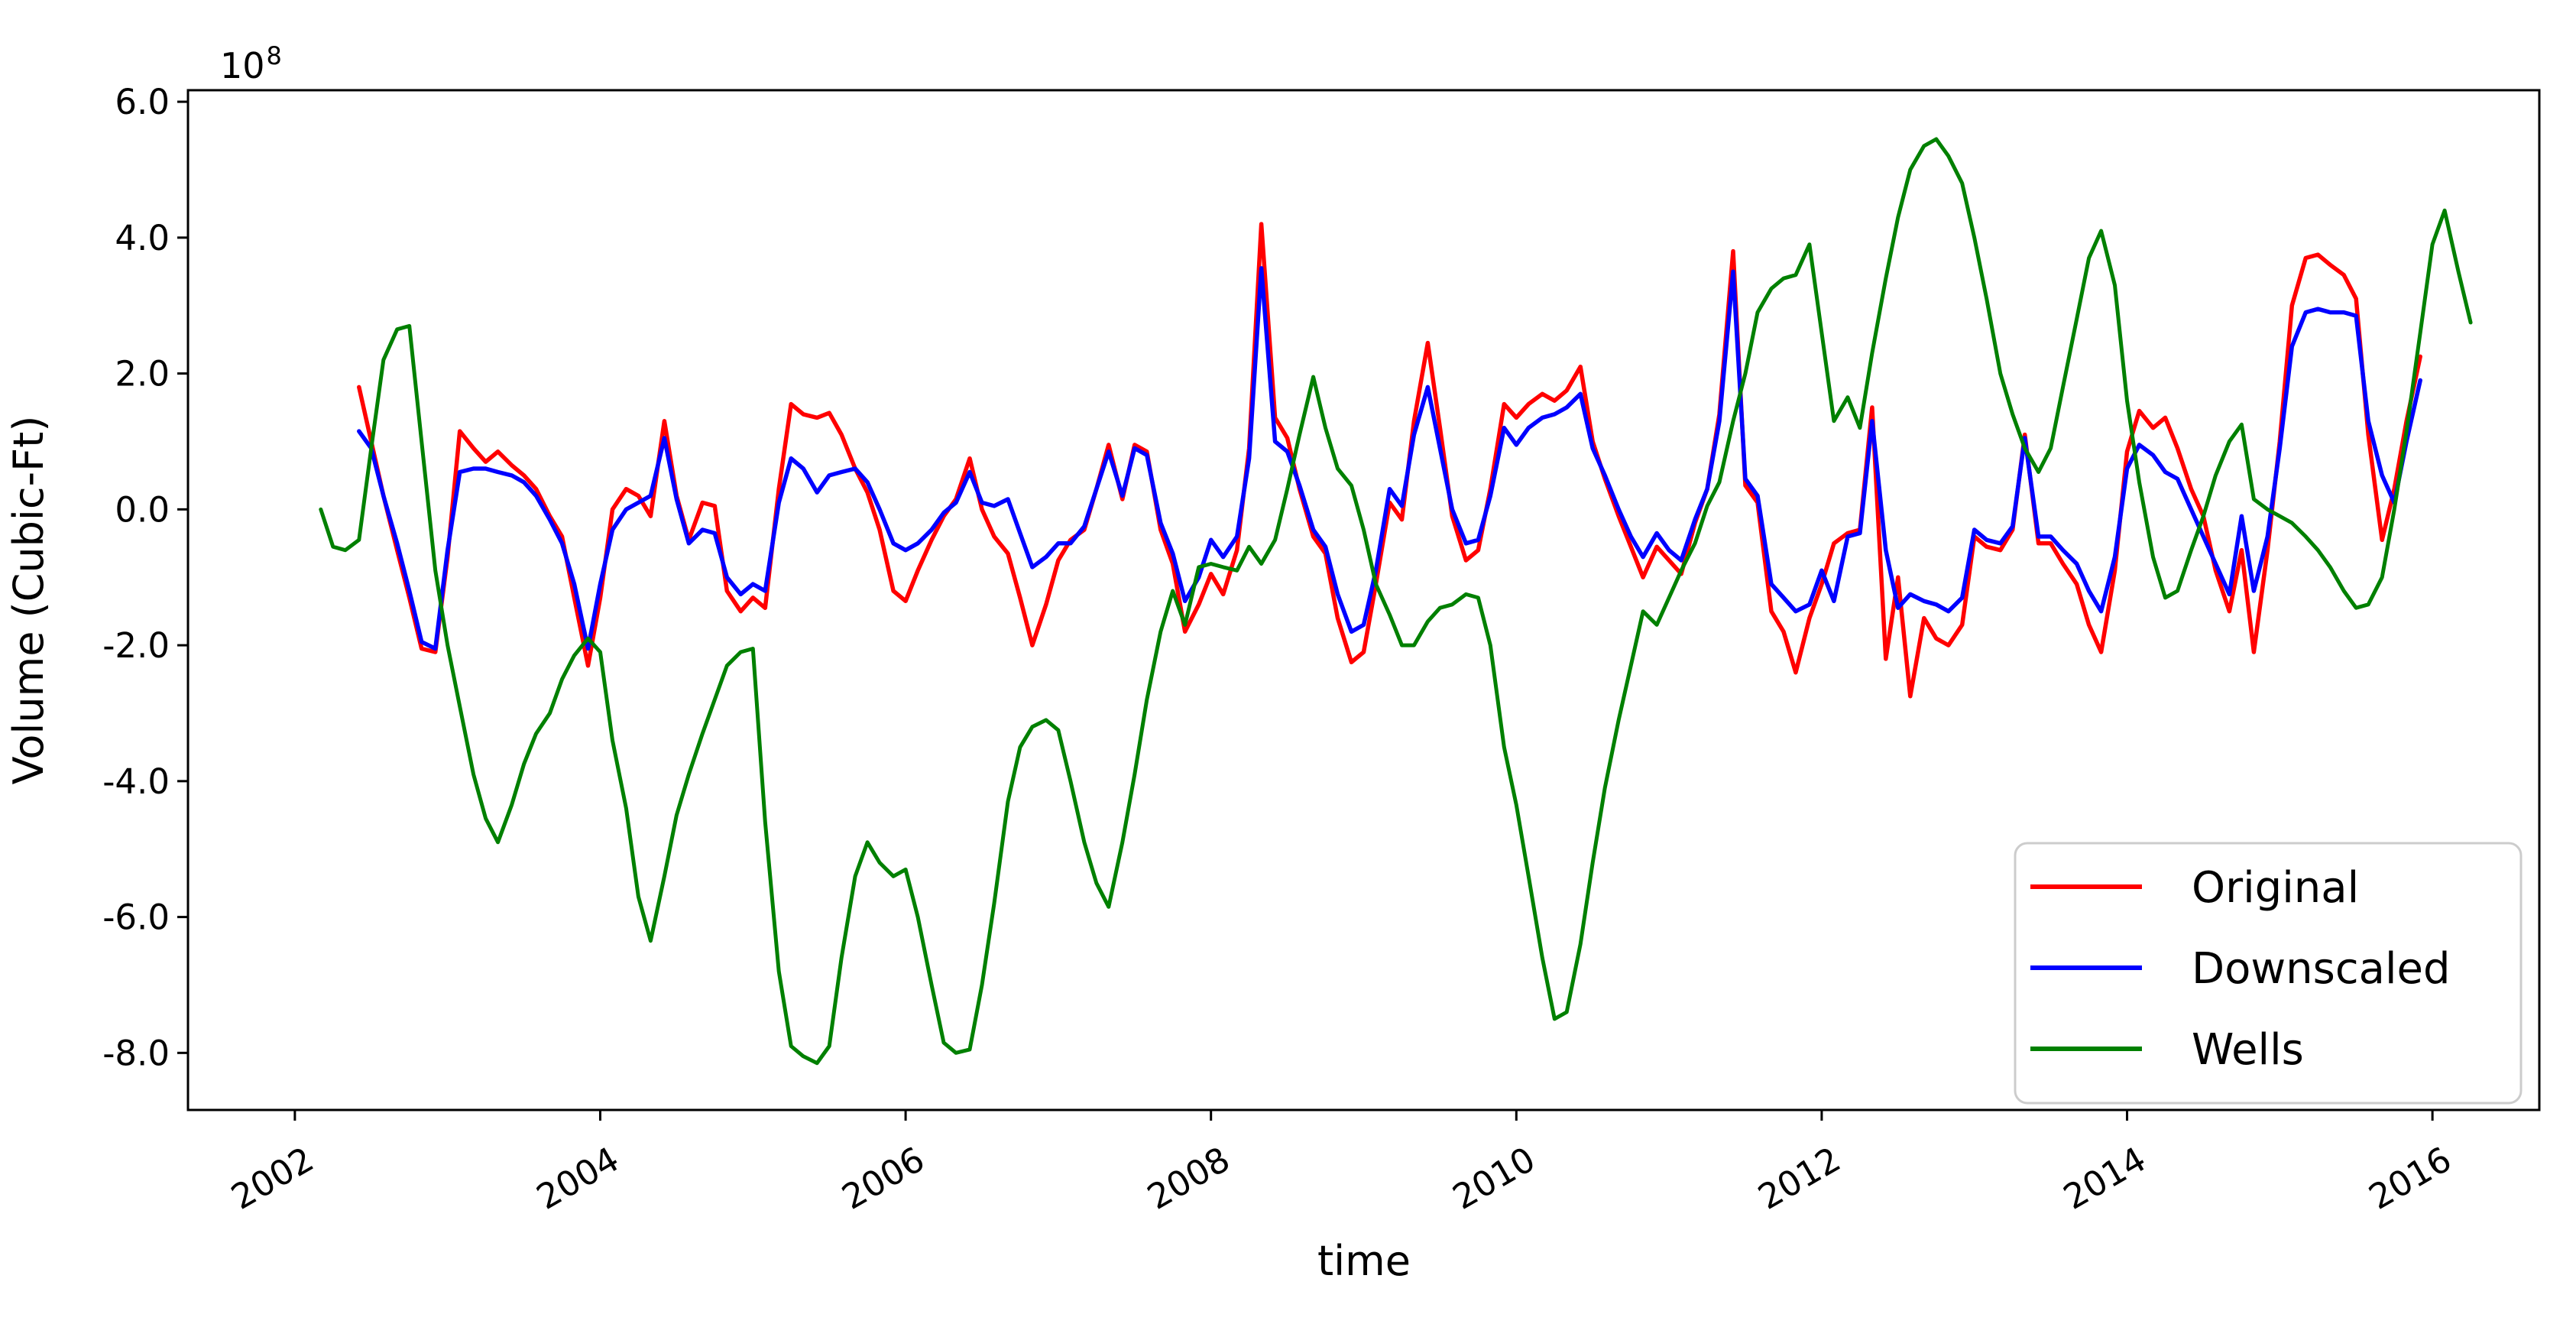 The width and height of the screenshot is (2576, 1324). What do you see at coordinates (29, 601) in the screenshot?
I see `y-axis-label: Volume (Cubic-Ft)` at bounding box center [29, 601].